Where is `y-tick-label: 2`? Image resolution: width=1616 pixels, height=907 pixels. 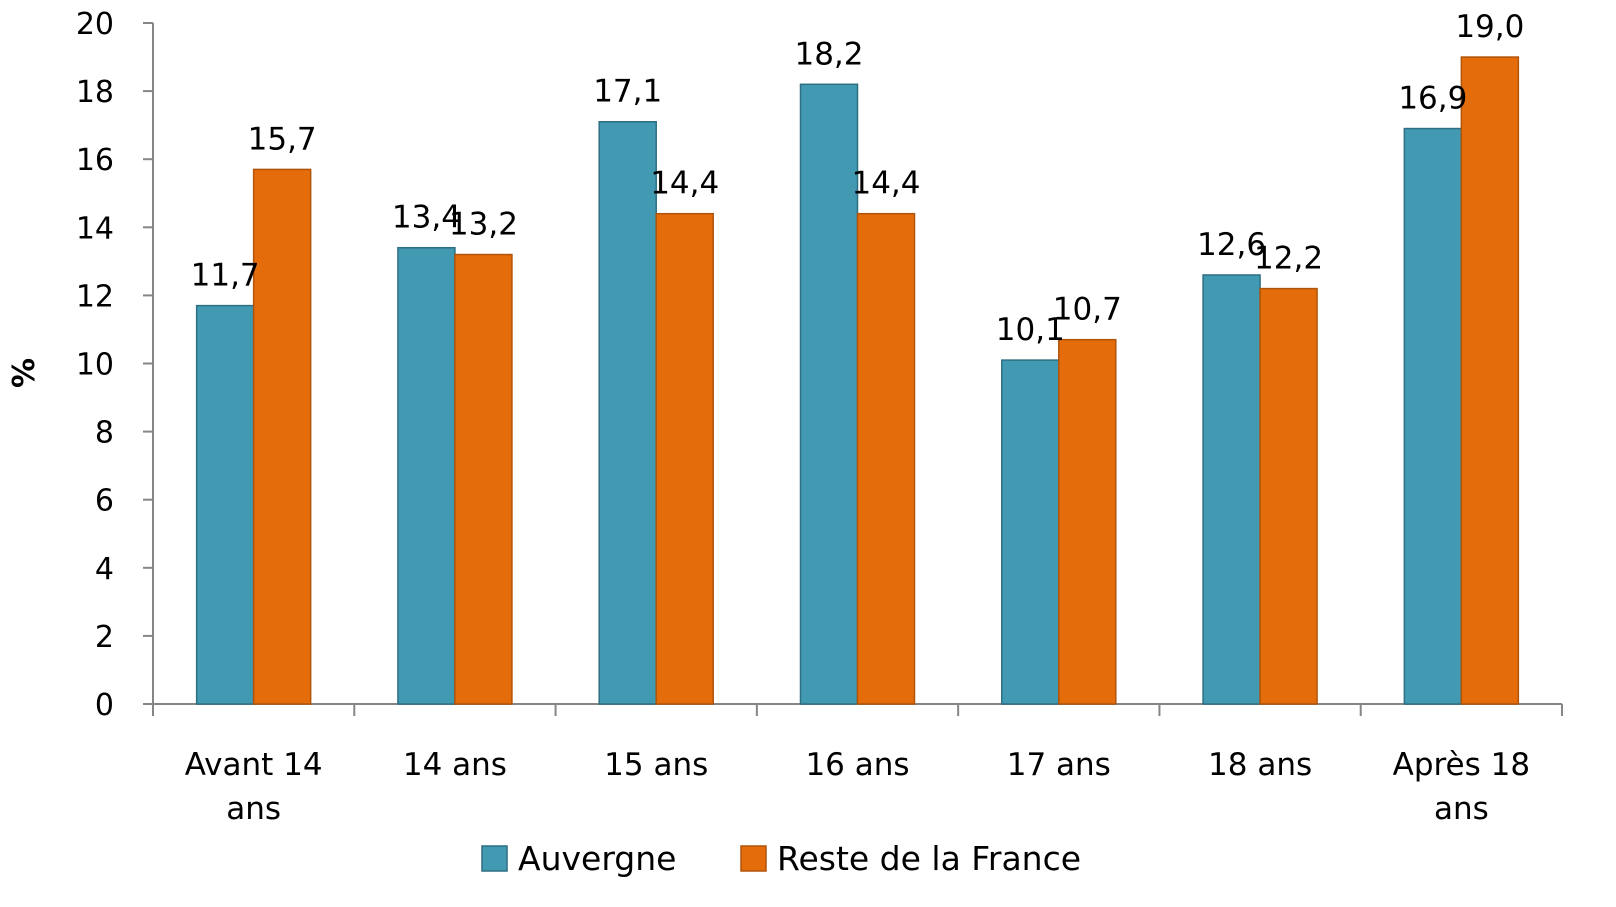
y-tick-label: 2 is located at coordinates (104, 637).